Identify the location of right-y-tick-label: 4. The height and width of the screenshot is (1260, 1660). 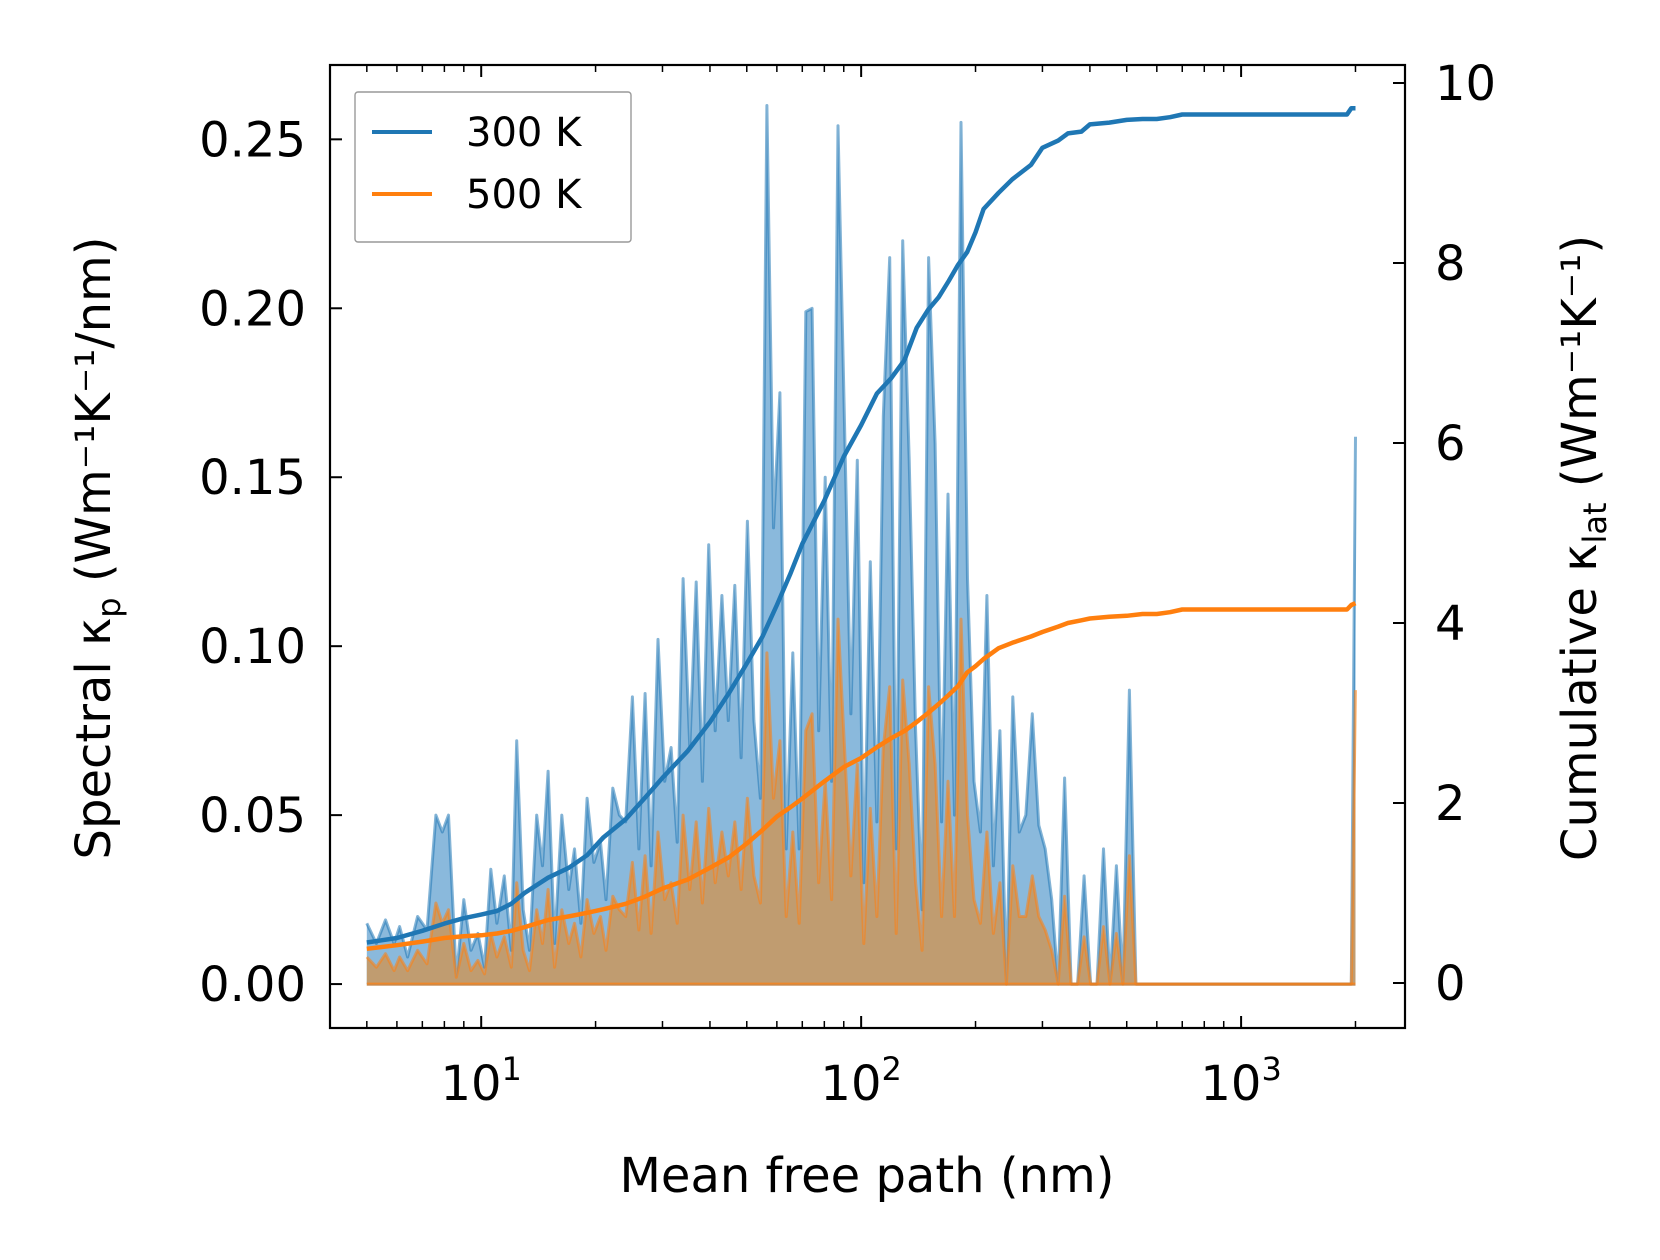
(1450, 624).